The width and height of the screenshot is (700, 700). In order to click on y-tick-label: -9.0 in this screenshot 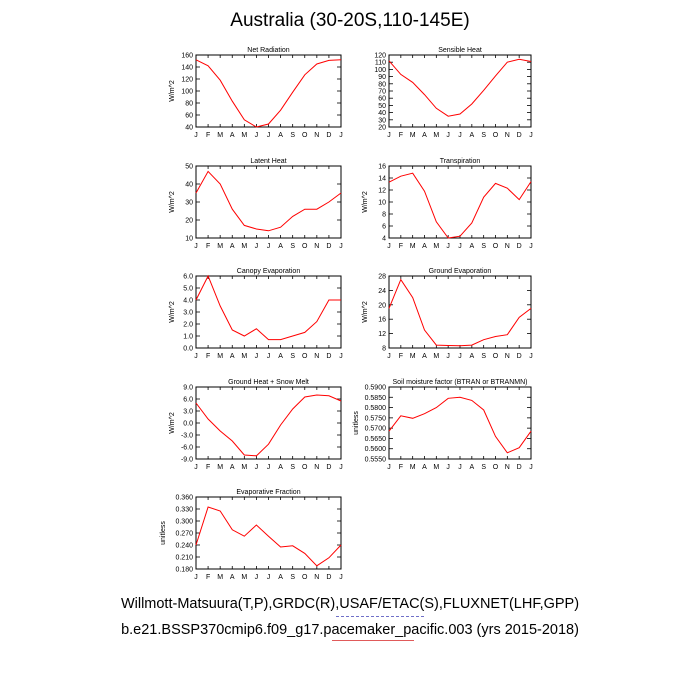, I will do `click(187, 460)`.